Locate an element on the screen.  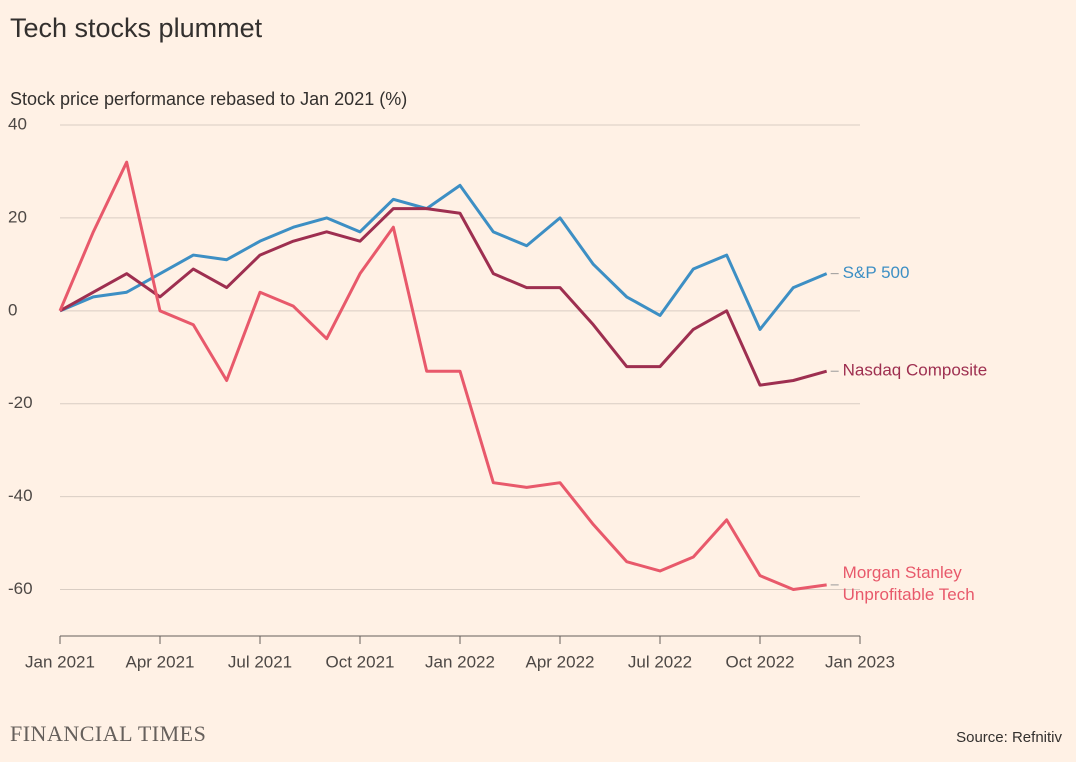
y-tick-label: 40 is located at coordinates (17, 123).